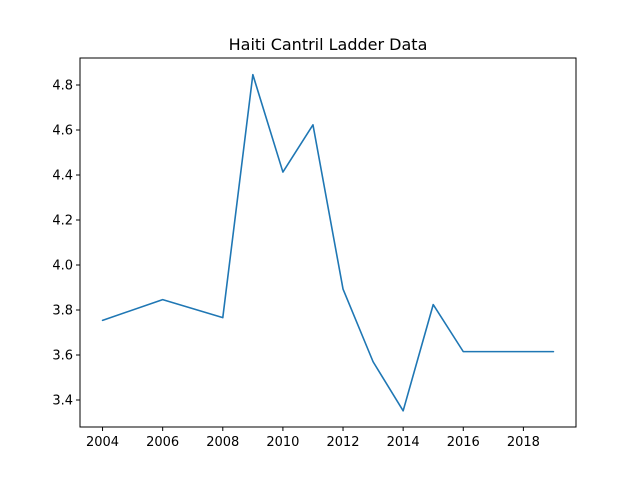 This screenshot has width=640, height=480. Describe the element at coordinates (62, 311) in the screenshot. I see `y-tick-label: 3.8` at that location.